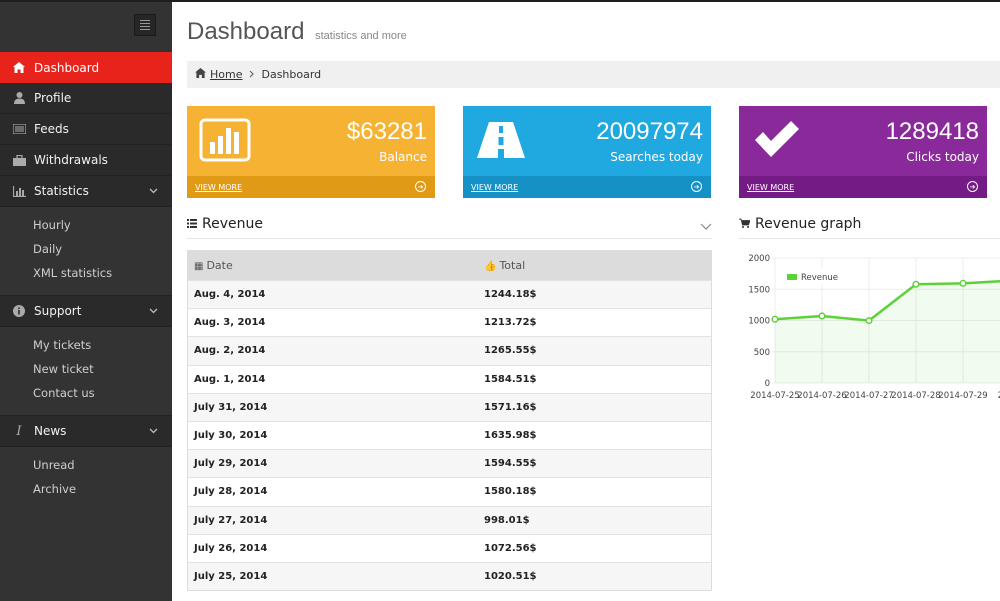 The width and height of the screenshot is (1000, 601). What do you see at coordinates (510, 351) in the screenshot?
I see `cell-total: 1265.55$` at bounding box center [510, 351].